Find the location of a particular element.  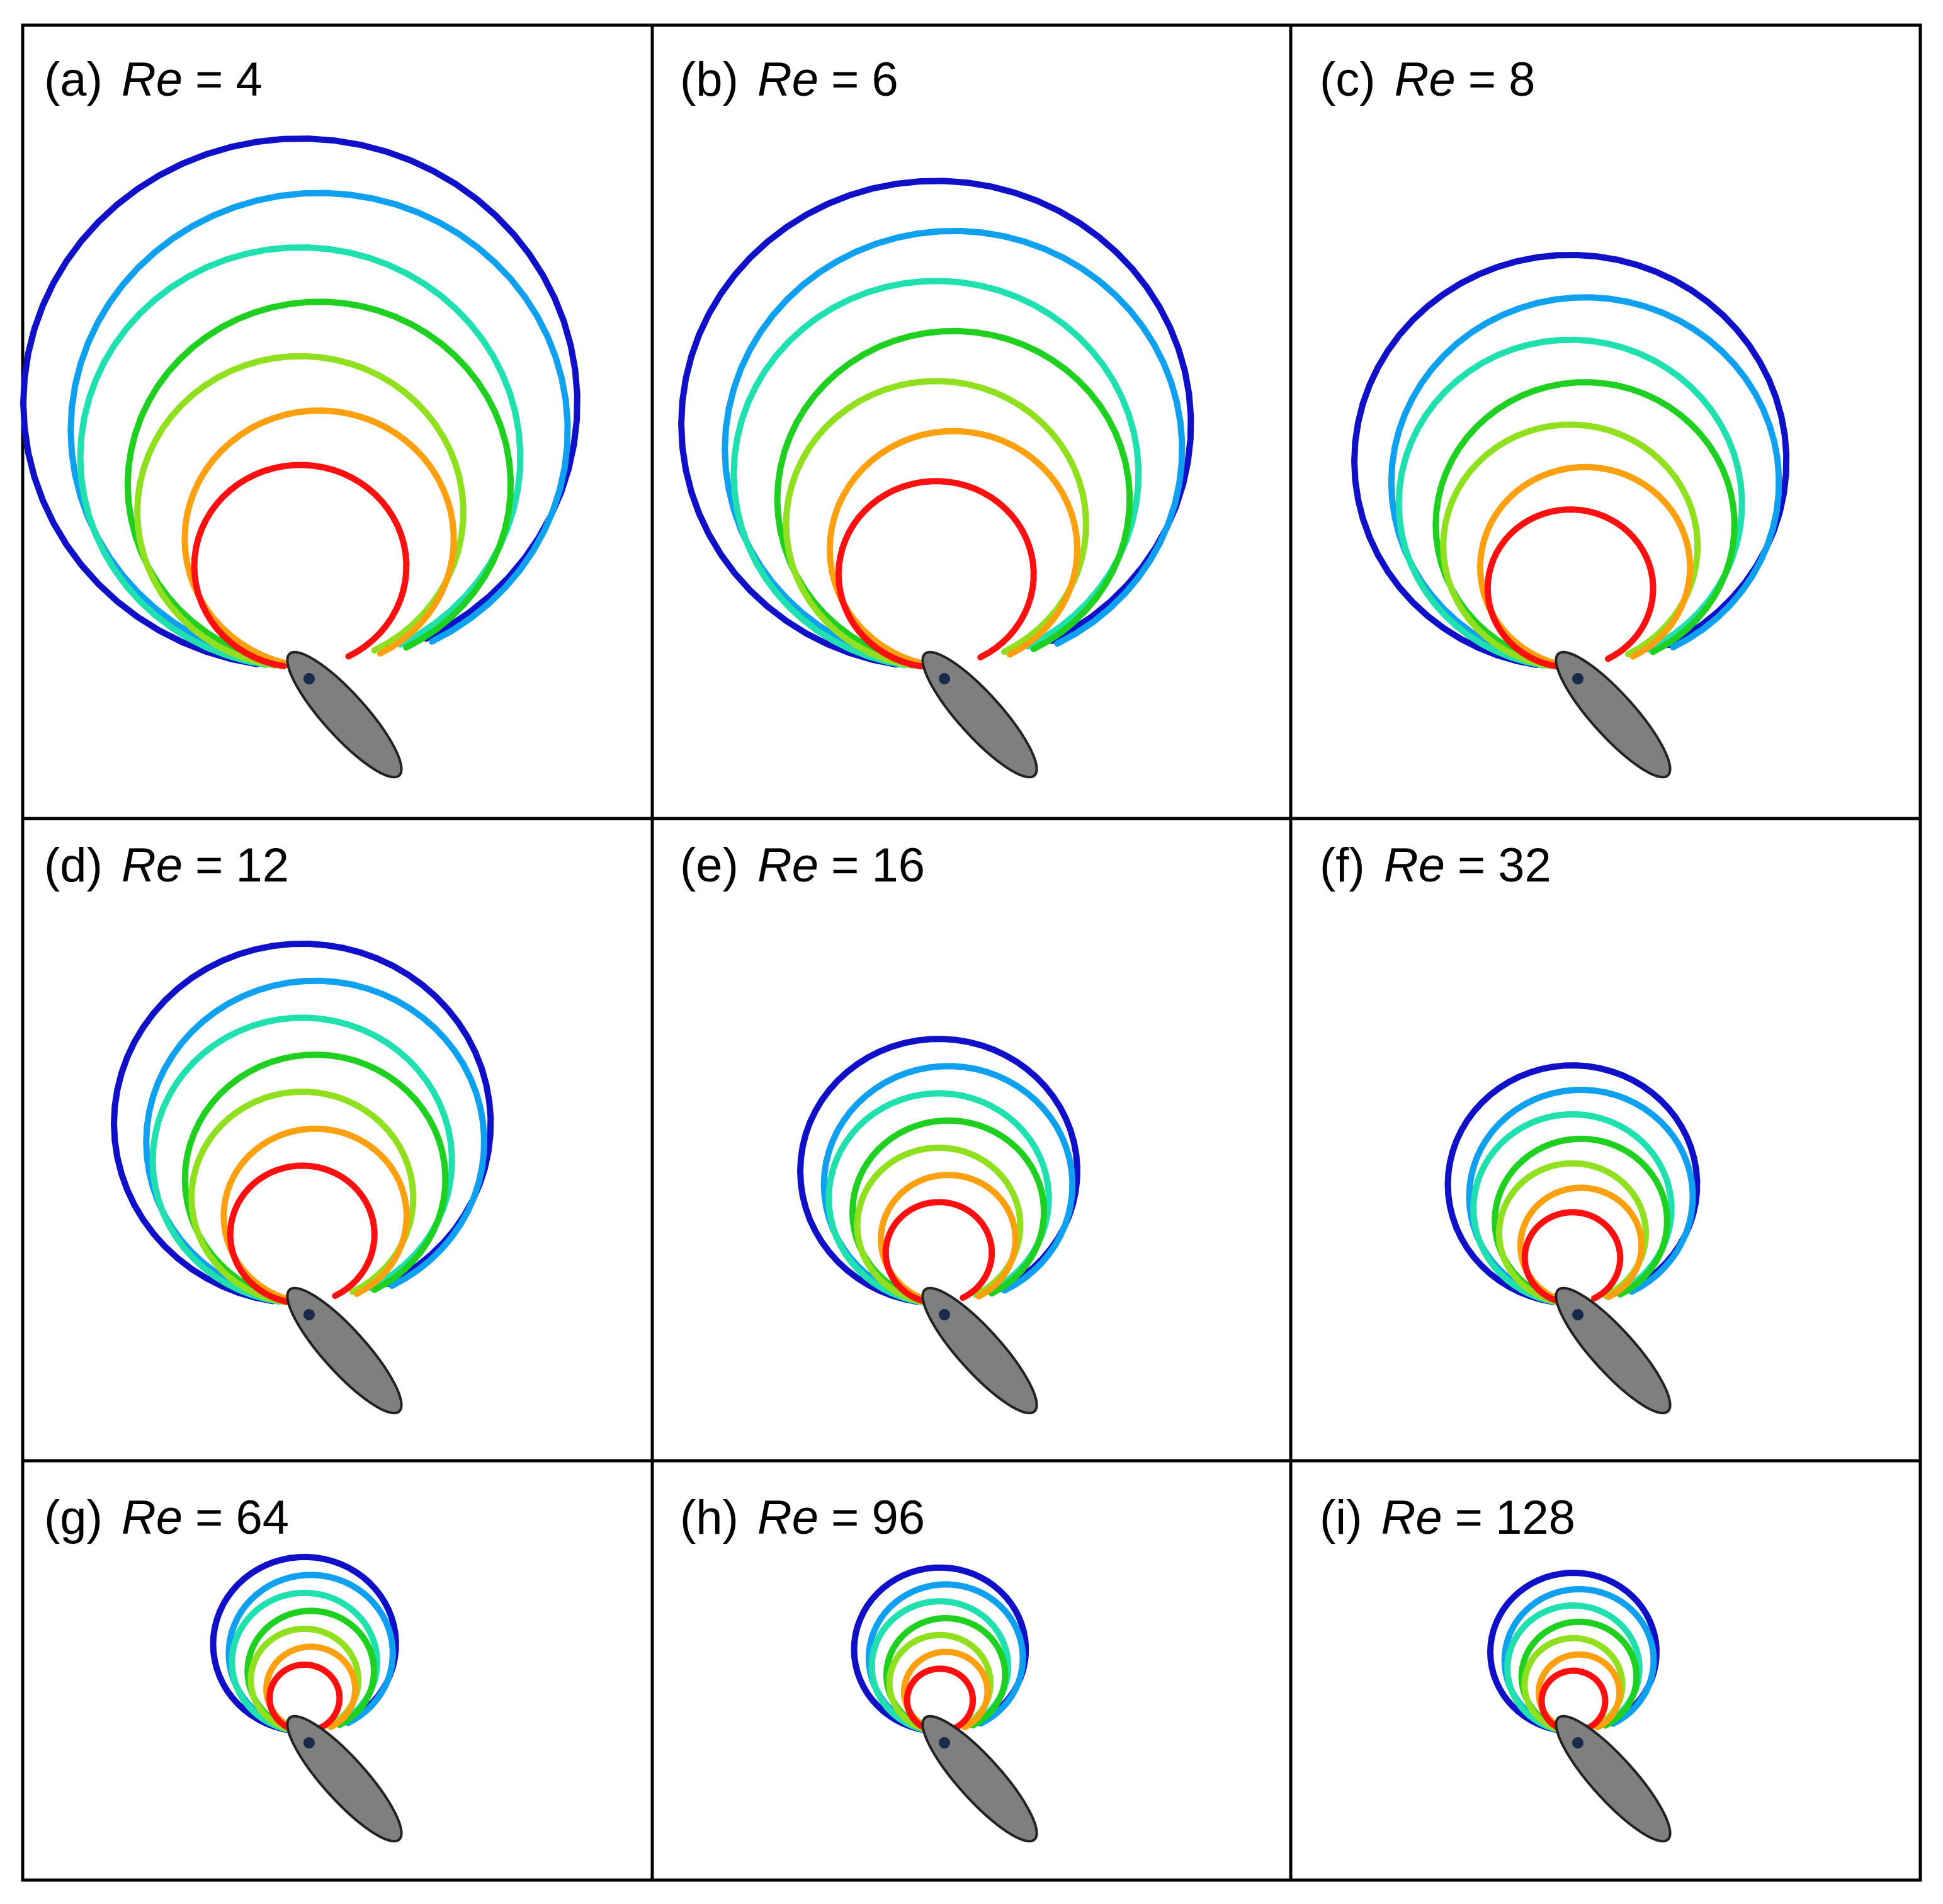

panel-h-ellipsoid-body is located at coordinates (979, 1778).